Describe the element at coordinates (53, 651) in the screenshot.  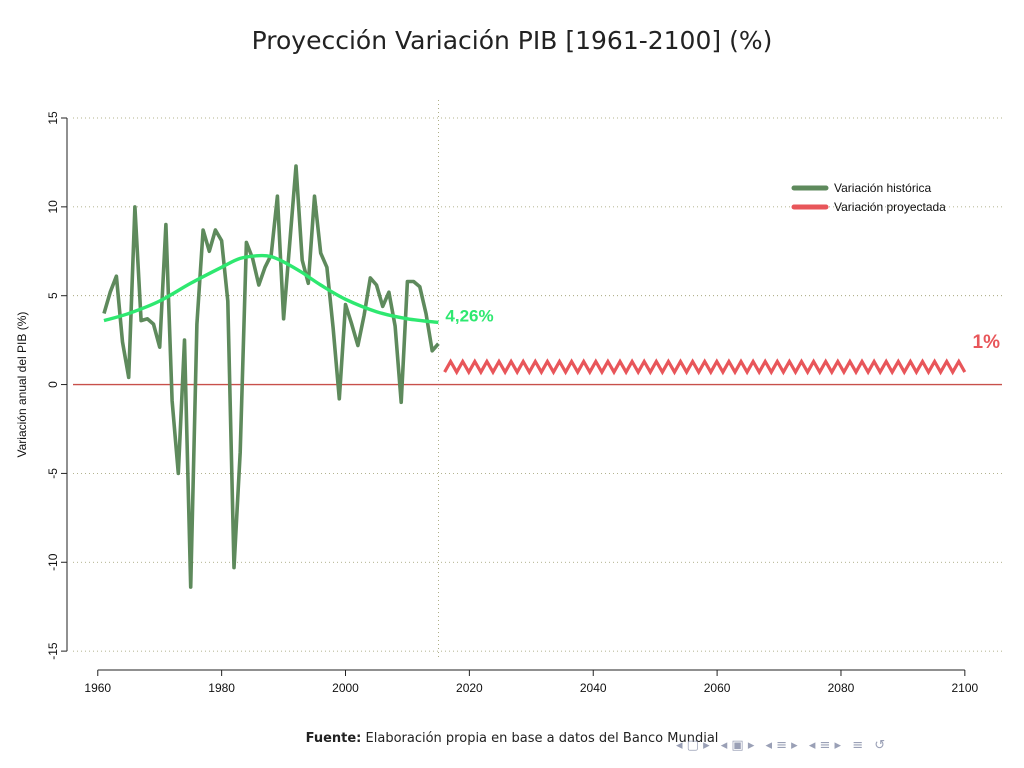
I see `y-tick-label: -15` at that location.